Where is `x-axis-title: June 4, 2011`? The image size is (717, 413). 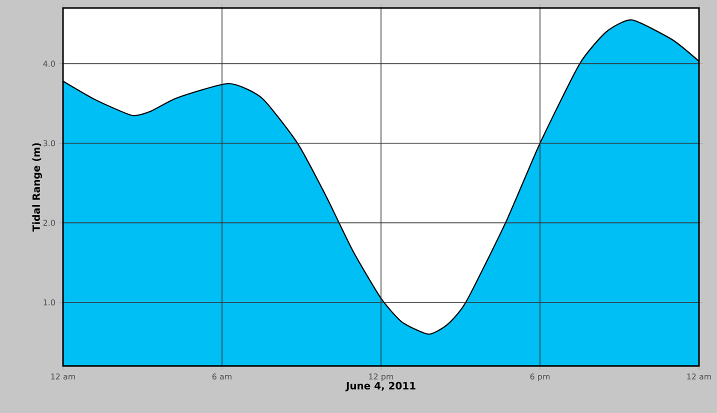
x-axis-title: June 4, 2011 is located at coordinates (380, 387).